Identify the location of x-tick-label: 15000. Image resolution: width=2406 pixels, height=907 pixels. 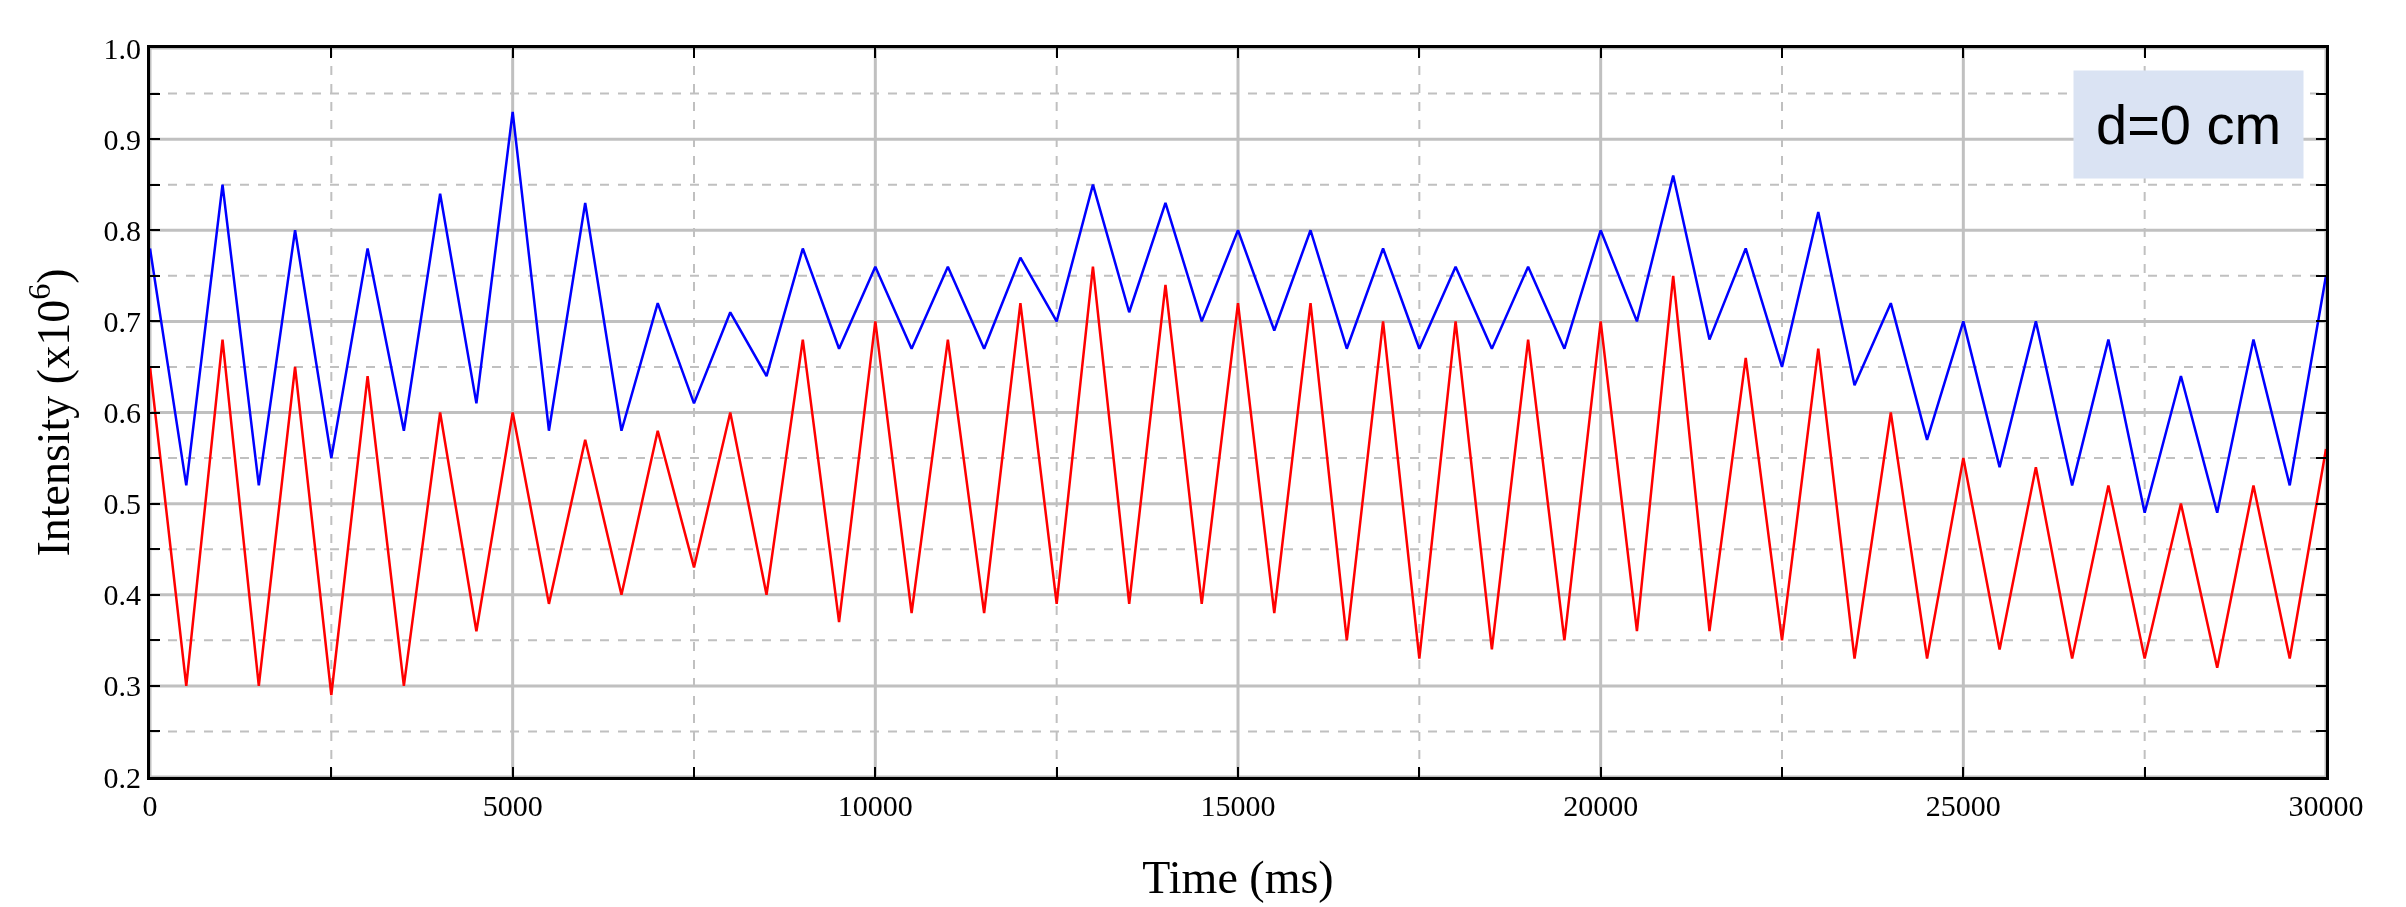
(1238, 805).